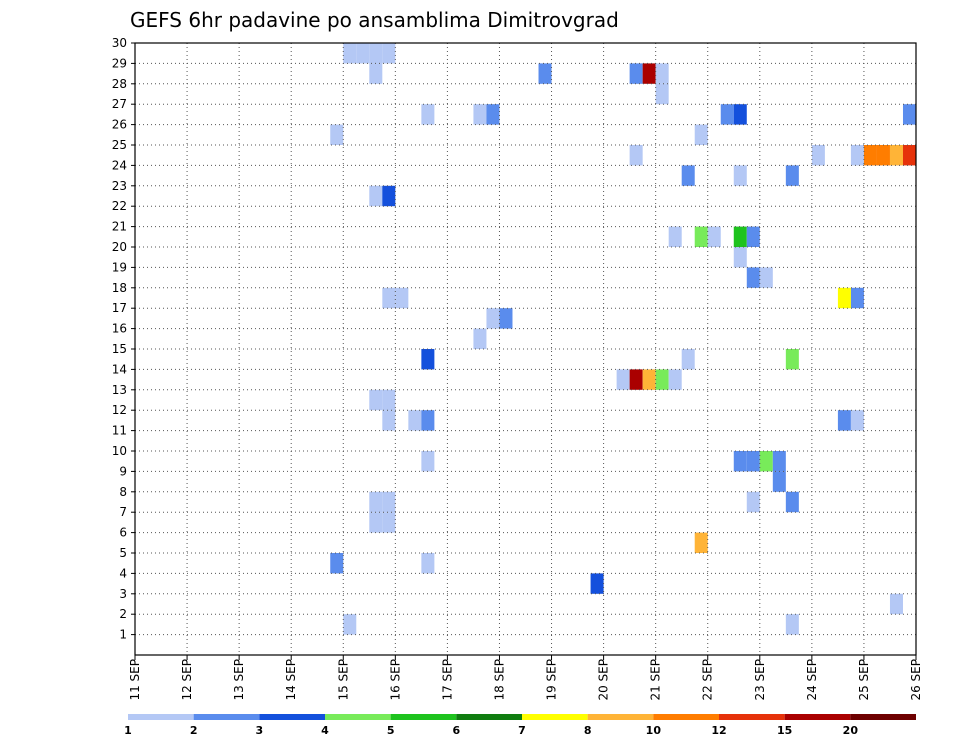 This screenshot has width=960, height=742. Describe the element at coordinates (325, 730) in the screenshot. I see `legend-label: 4` at that location.